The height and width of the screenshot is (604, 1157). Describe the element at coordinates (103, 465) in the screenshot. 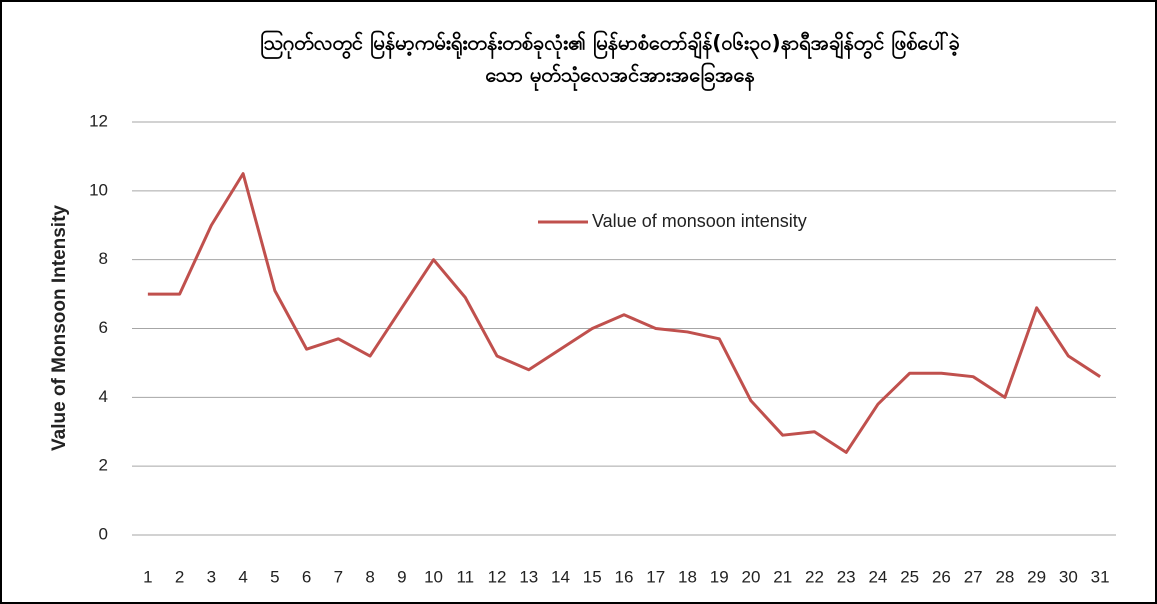

I see `y-tick-label: 2` at that location.